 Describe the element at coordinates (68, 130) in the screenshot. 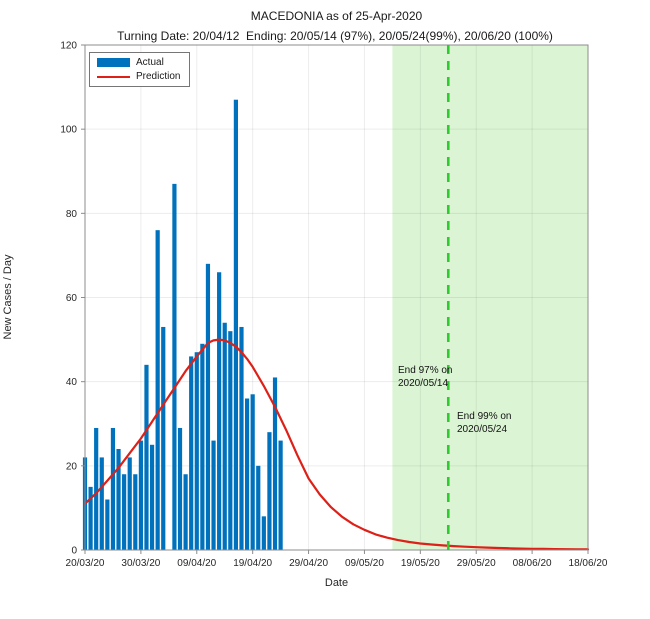

I see `y-tick-label: 100` at that location.